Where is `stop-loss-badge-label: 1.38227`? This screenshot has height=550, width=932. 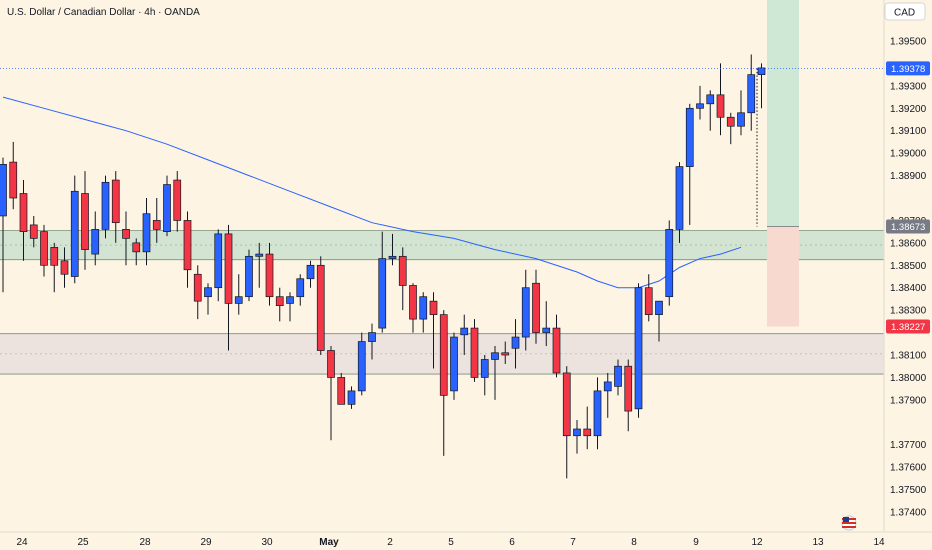 stop-loss-badge-label: 1.38227 is located at coordinates (908, 327).